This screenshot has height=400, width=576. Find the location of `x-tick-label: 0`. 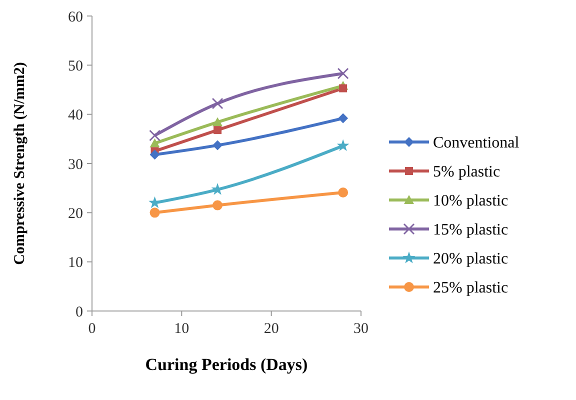

x-tick-label: 0 is located at coordinates (92, 329).